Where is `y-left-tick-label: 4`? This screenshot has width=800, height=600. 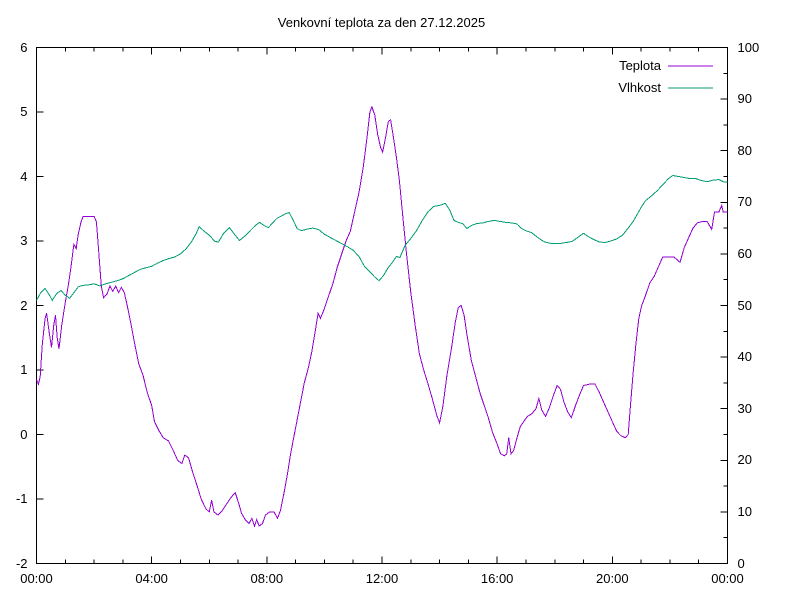
y-left-tick-label: 4 is located at coordinates (24, 176).